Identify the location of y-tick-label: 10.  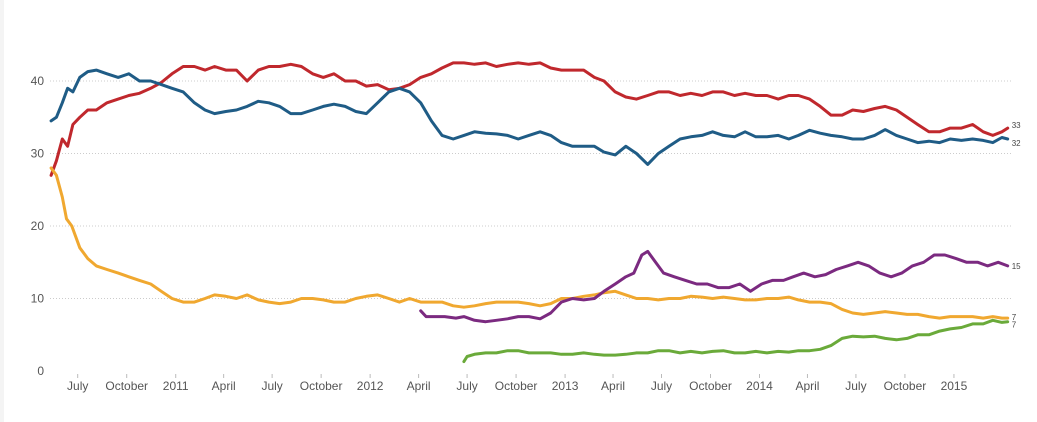
(38, 299).